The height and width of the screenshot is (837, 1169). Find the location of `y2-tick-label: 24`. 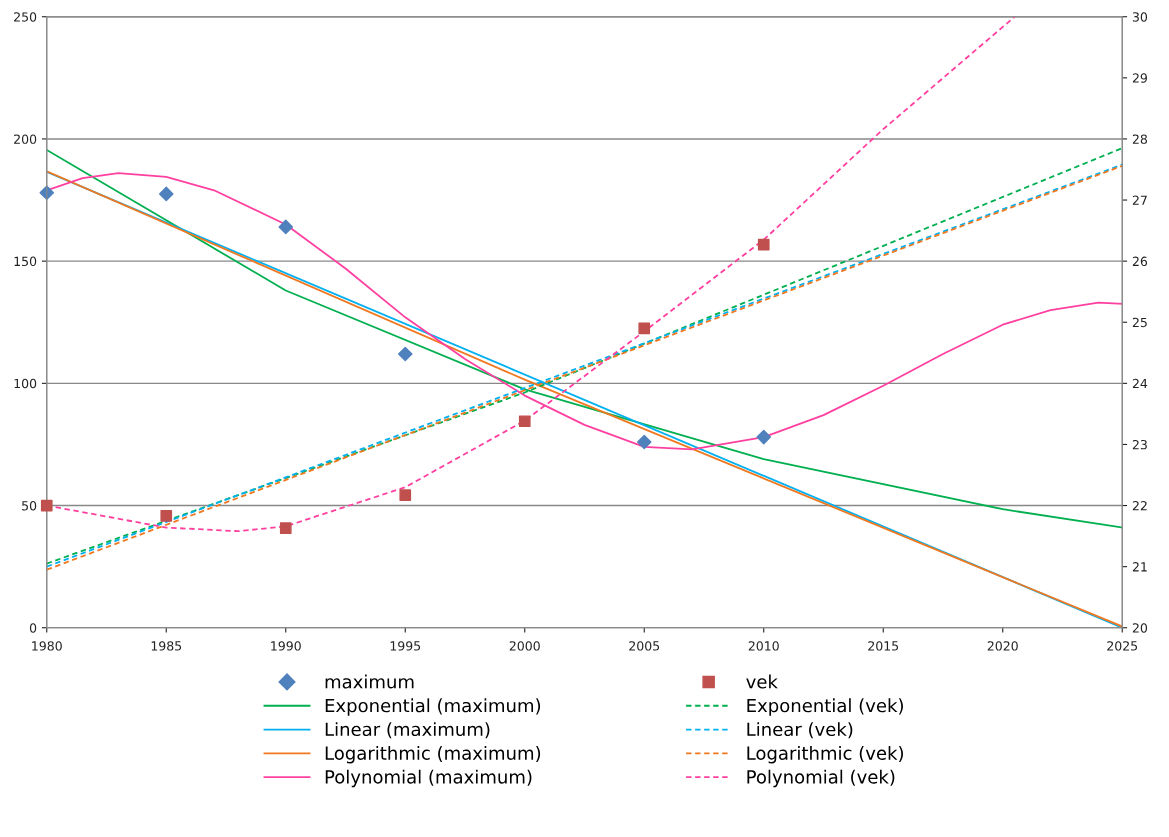

y2-tick-label: 24 is located at coordinates (1140, 383).